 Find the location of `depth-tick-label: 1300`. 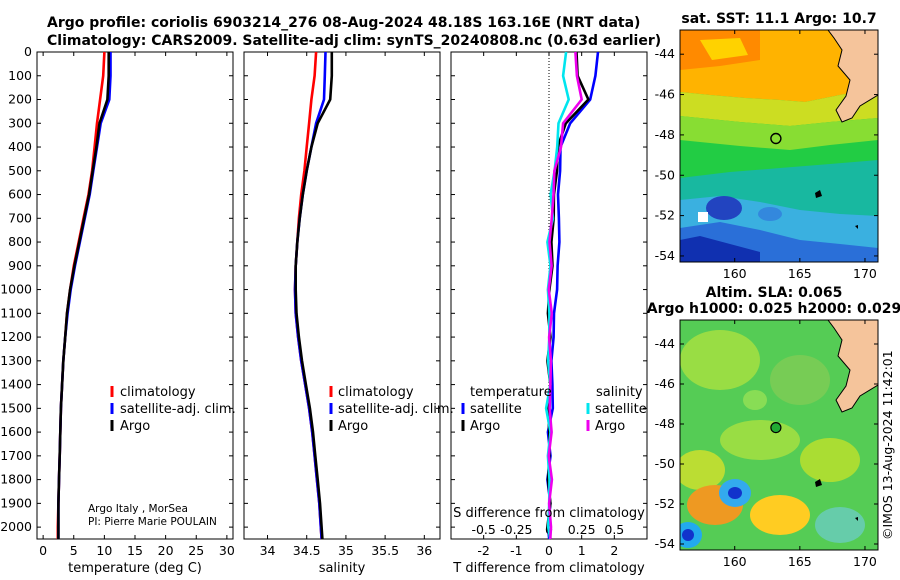

depth-tick-label: 1300 is located at coordinates (16, 360).